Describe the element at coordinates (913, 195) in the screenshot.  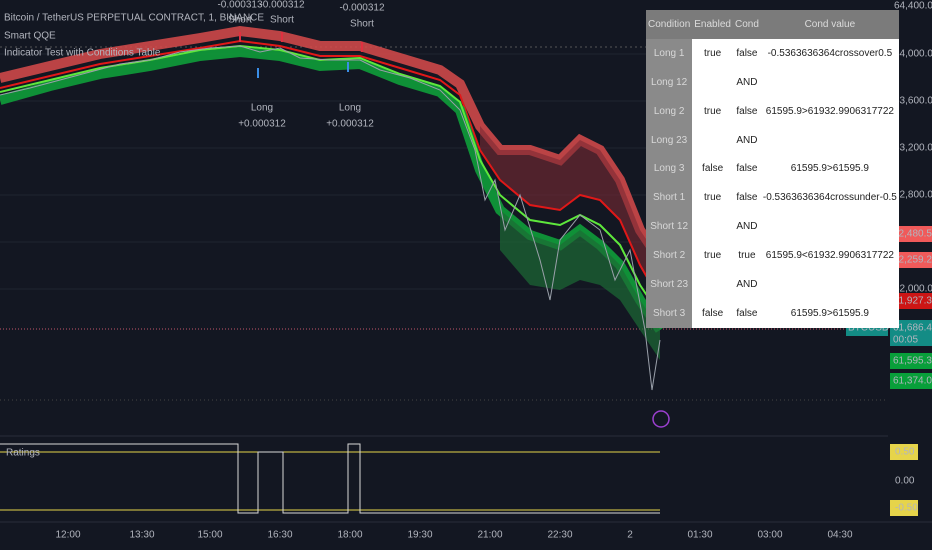
I see `price-label: 62,800.0` at that location.